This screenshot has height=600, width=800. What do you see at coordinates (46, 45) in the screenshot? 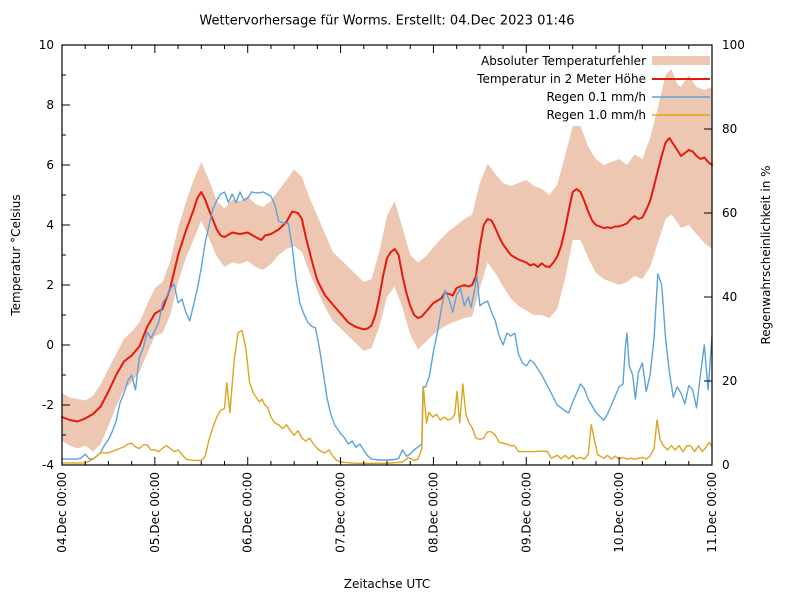
I see `y-left-tick-label: 10` at bounding box center [46, 45].